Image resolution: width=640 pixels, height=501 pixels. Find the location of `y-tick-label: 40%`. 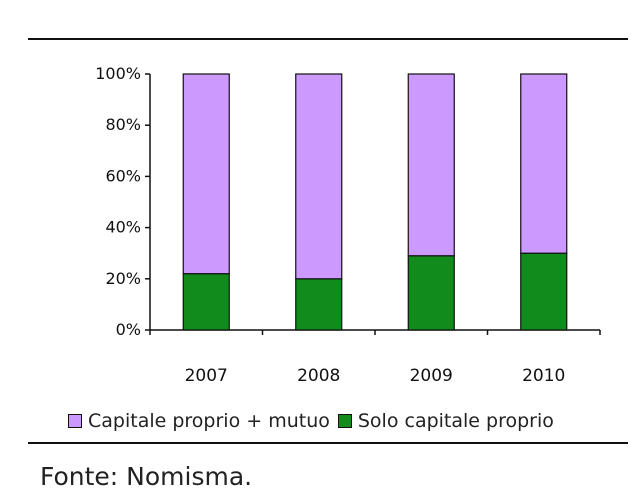

y-tick-label: 40% is located at coordinates (123, 227).